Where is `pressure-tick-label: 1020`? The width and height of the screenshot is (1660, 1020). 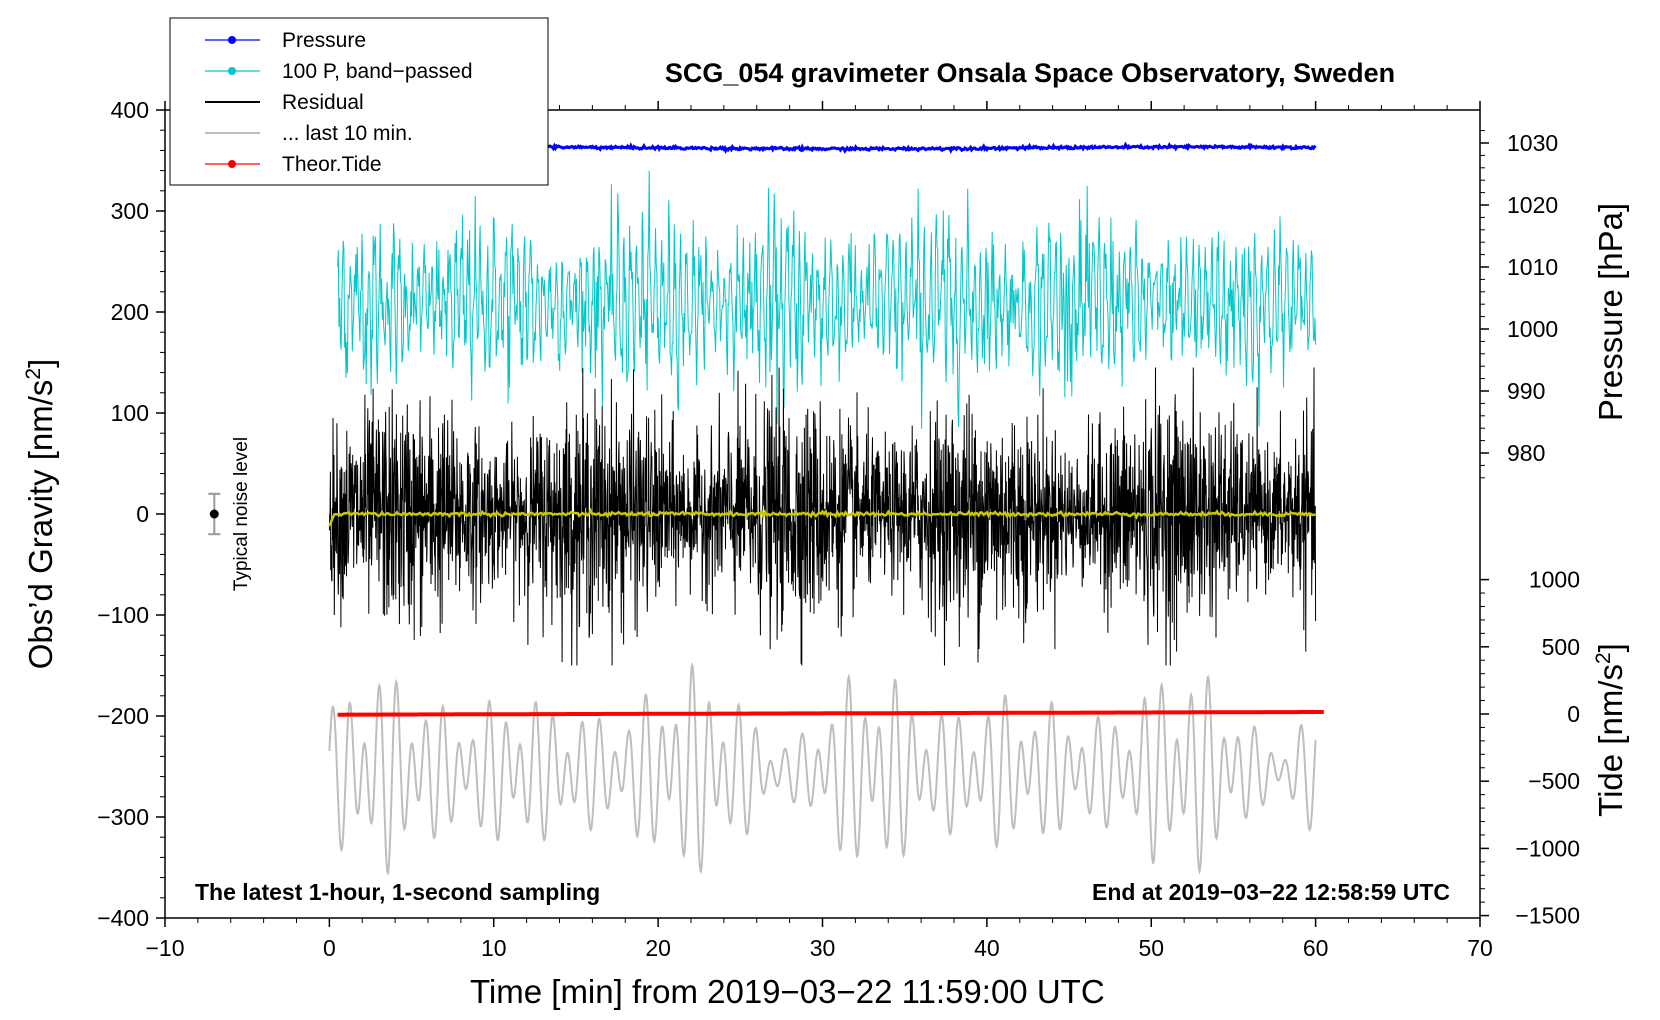
pressure-tick-label: 1020 is located at coordinates (1532, 205).